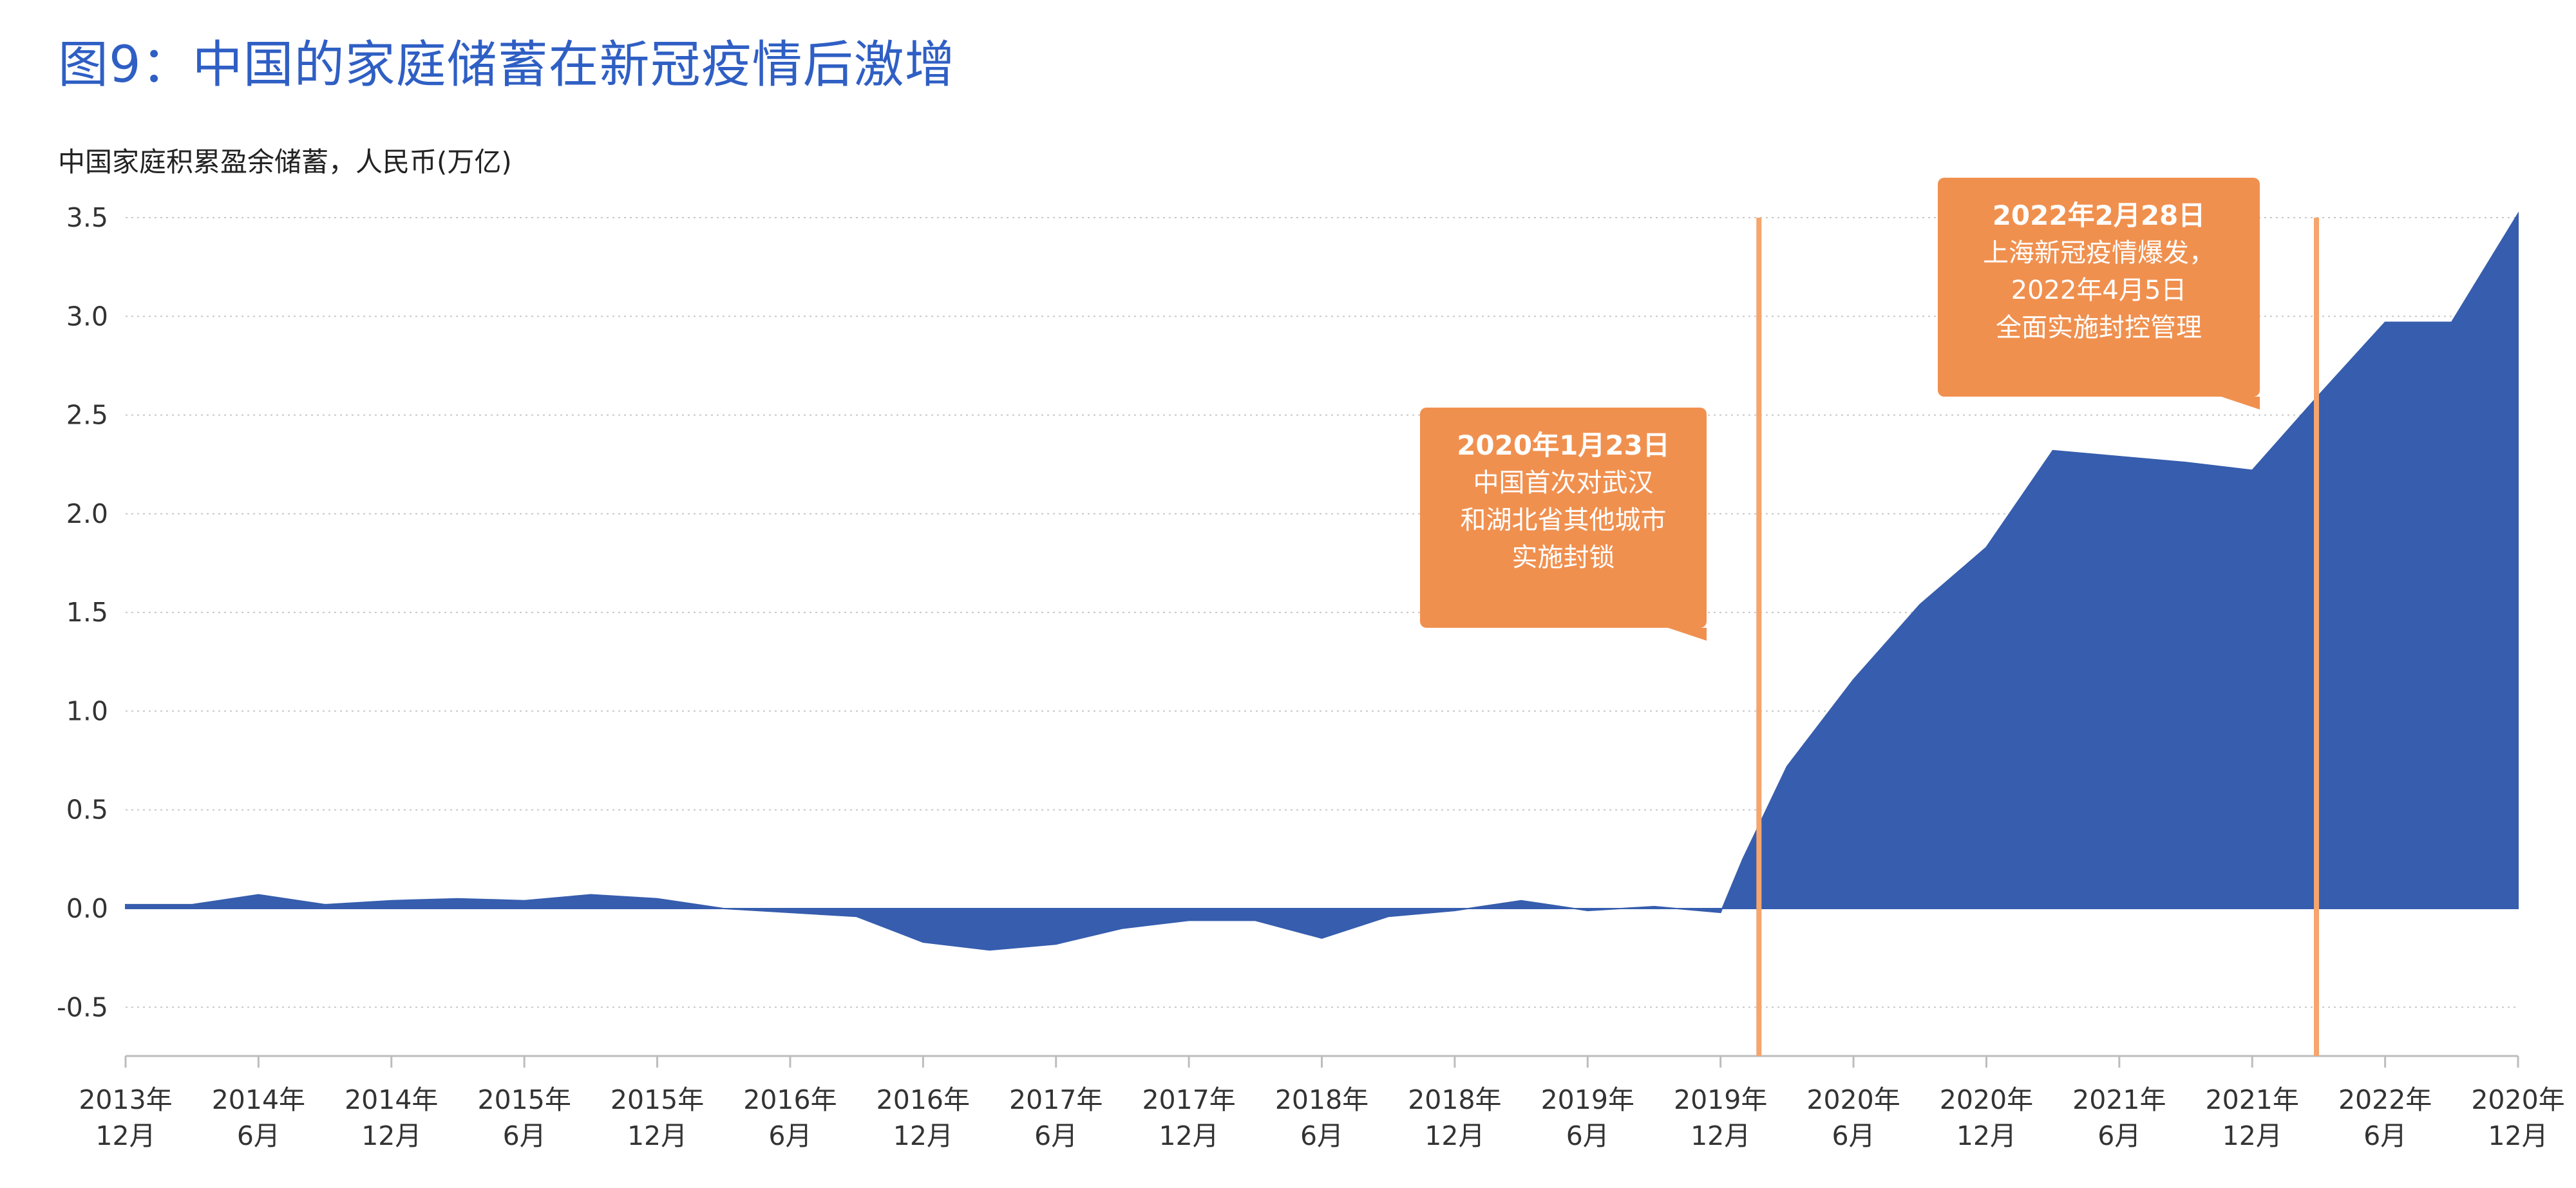 Image resolution: width=2576 pixels, height=1188 pixels. What do you see at coordinates (87, 513) in the screenshot?
I see `y-tick-label: 2.0` at bounding box center [87, 513].